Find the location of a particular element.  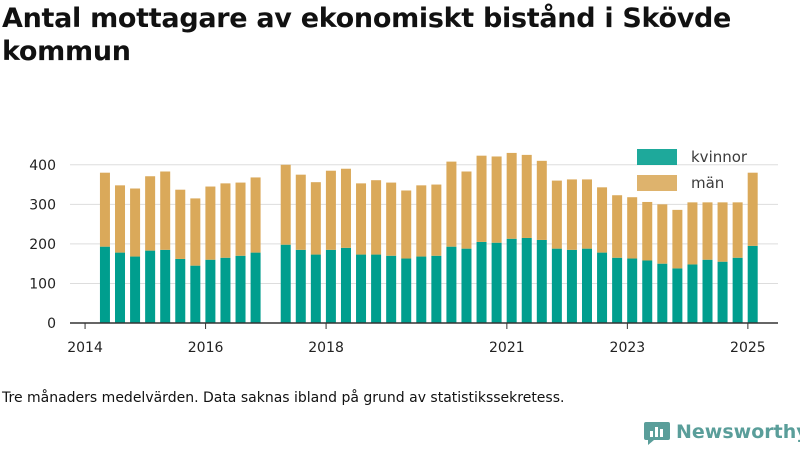

legend: kvinnor män is located at coordinates (692, 170).